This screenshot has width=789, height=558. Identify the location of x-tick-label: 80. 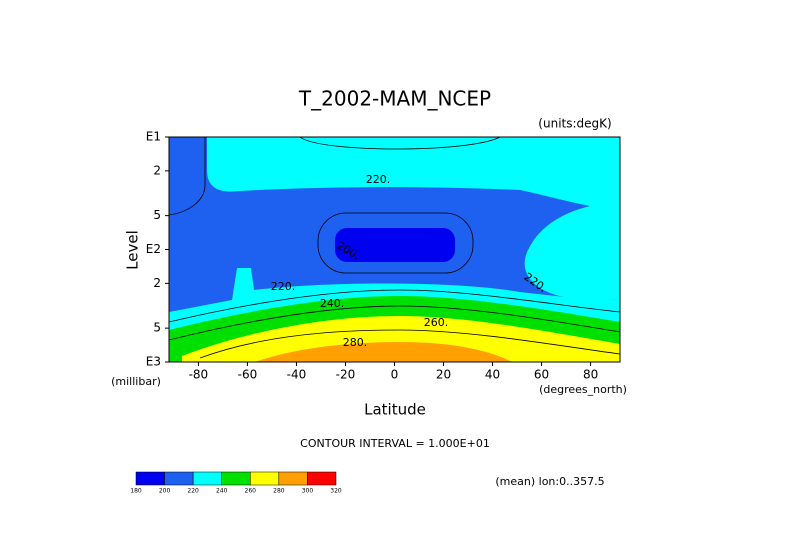
(590, 375).